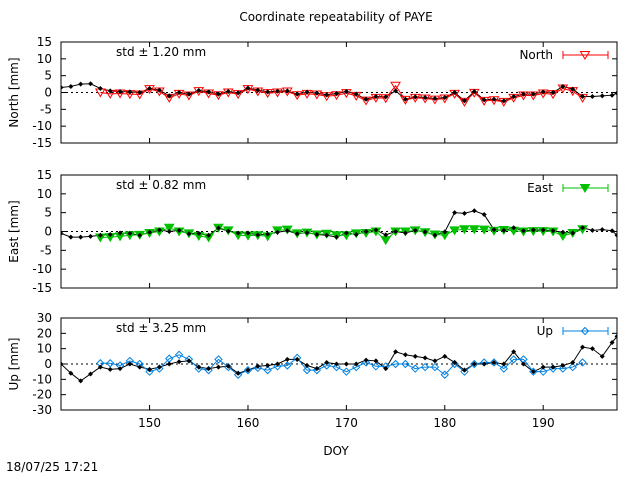 The width and height of the screenshot is (640, 480). What do you see at coordinates (44, 349) in the screenshot?
I see `up-ytick-label: 10` at bounding box center [44, 349].